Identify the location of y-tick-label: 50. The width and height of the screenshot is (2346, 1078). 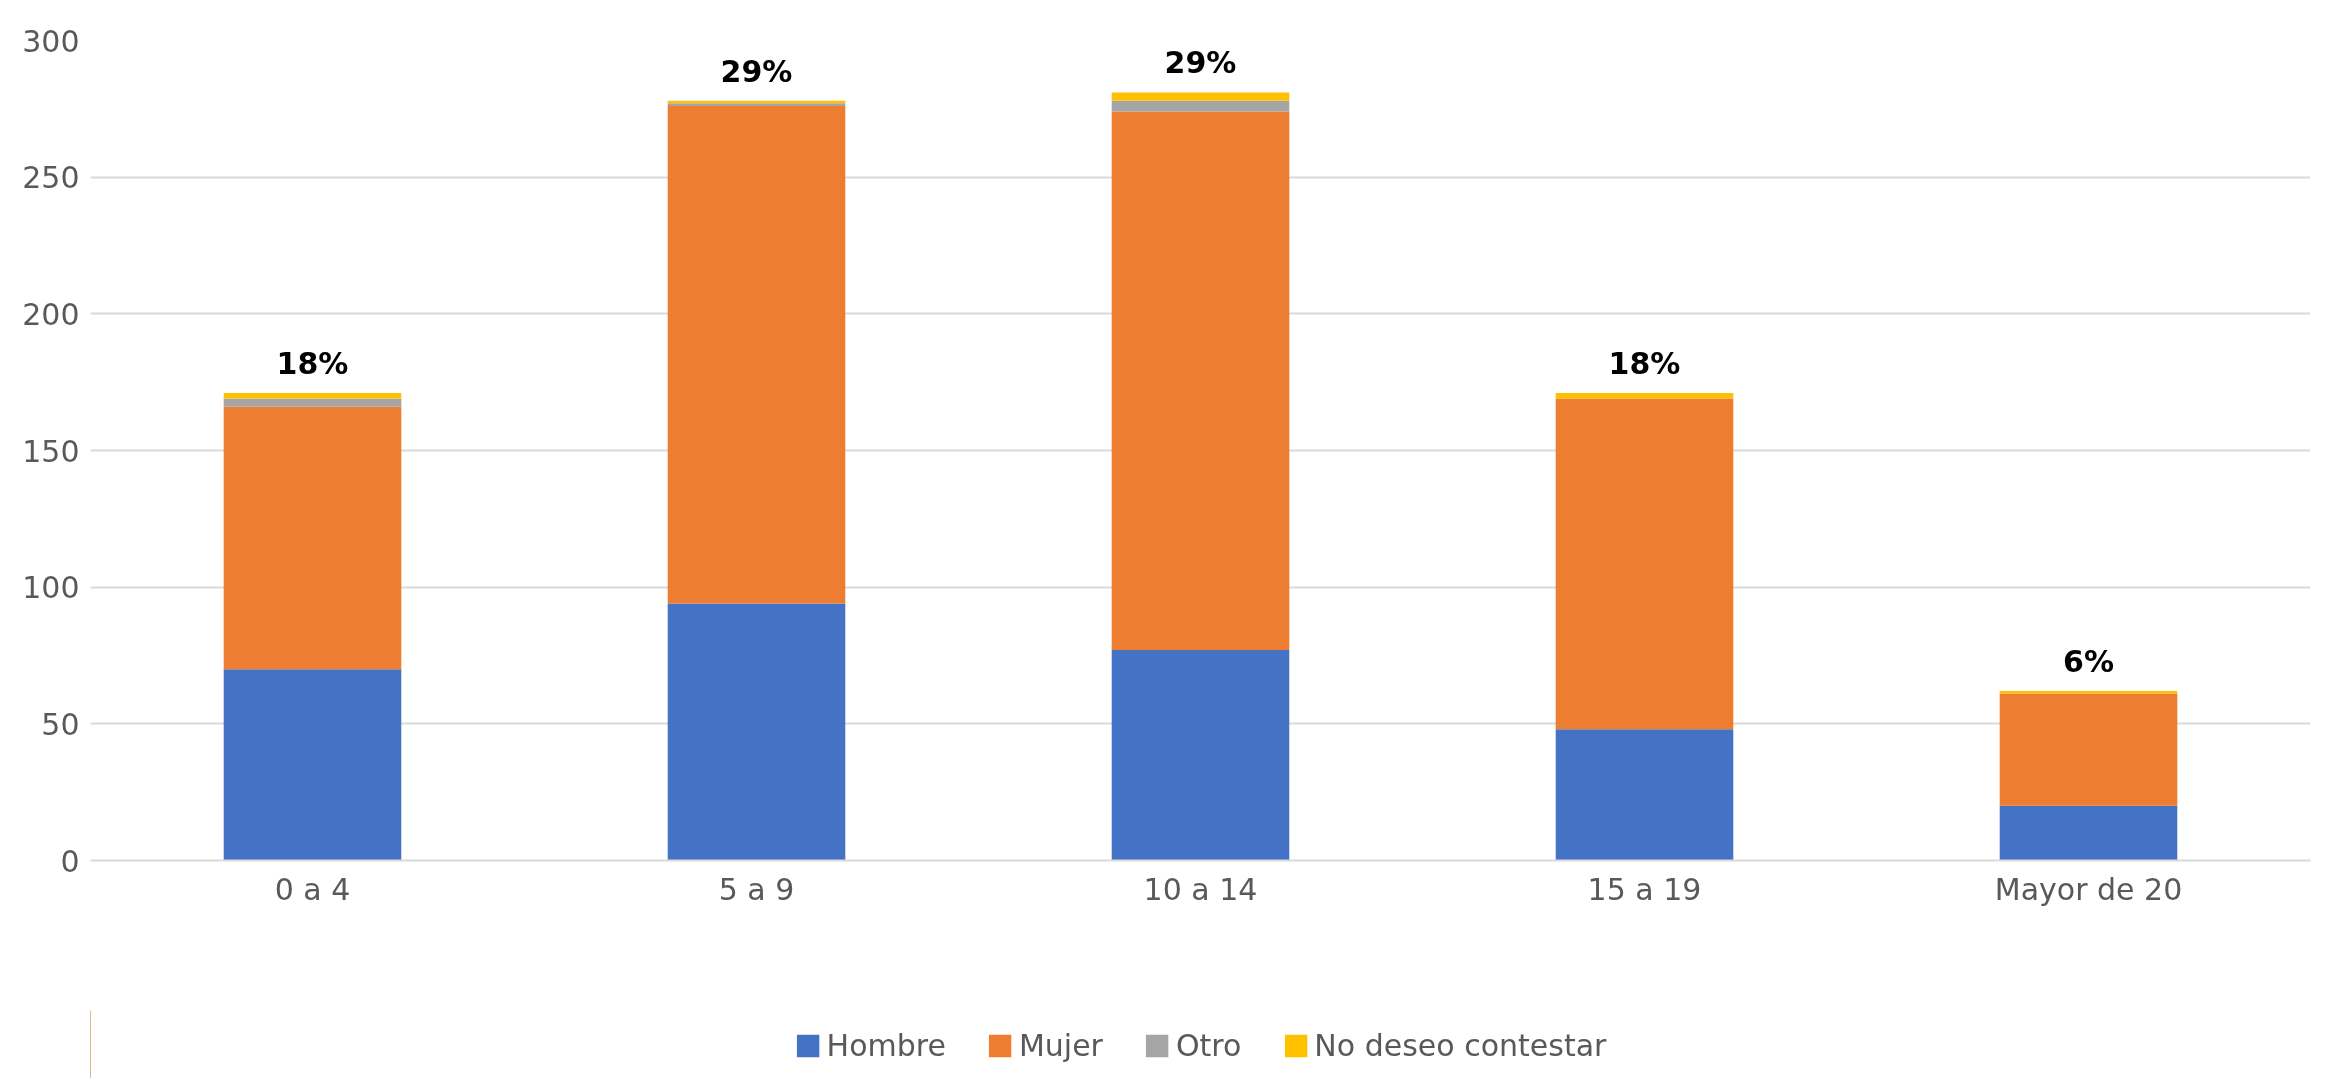
(60, 724).